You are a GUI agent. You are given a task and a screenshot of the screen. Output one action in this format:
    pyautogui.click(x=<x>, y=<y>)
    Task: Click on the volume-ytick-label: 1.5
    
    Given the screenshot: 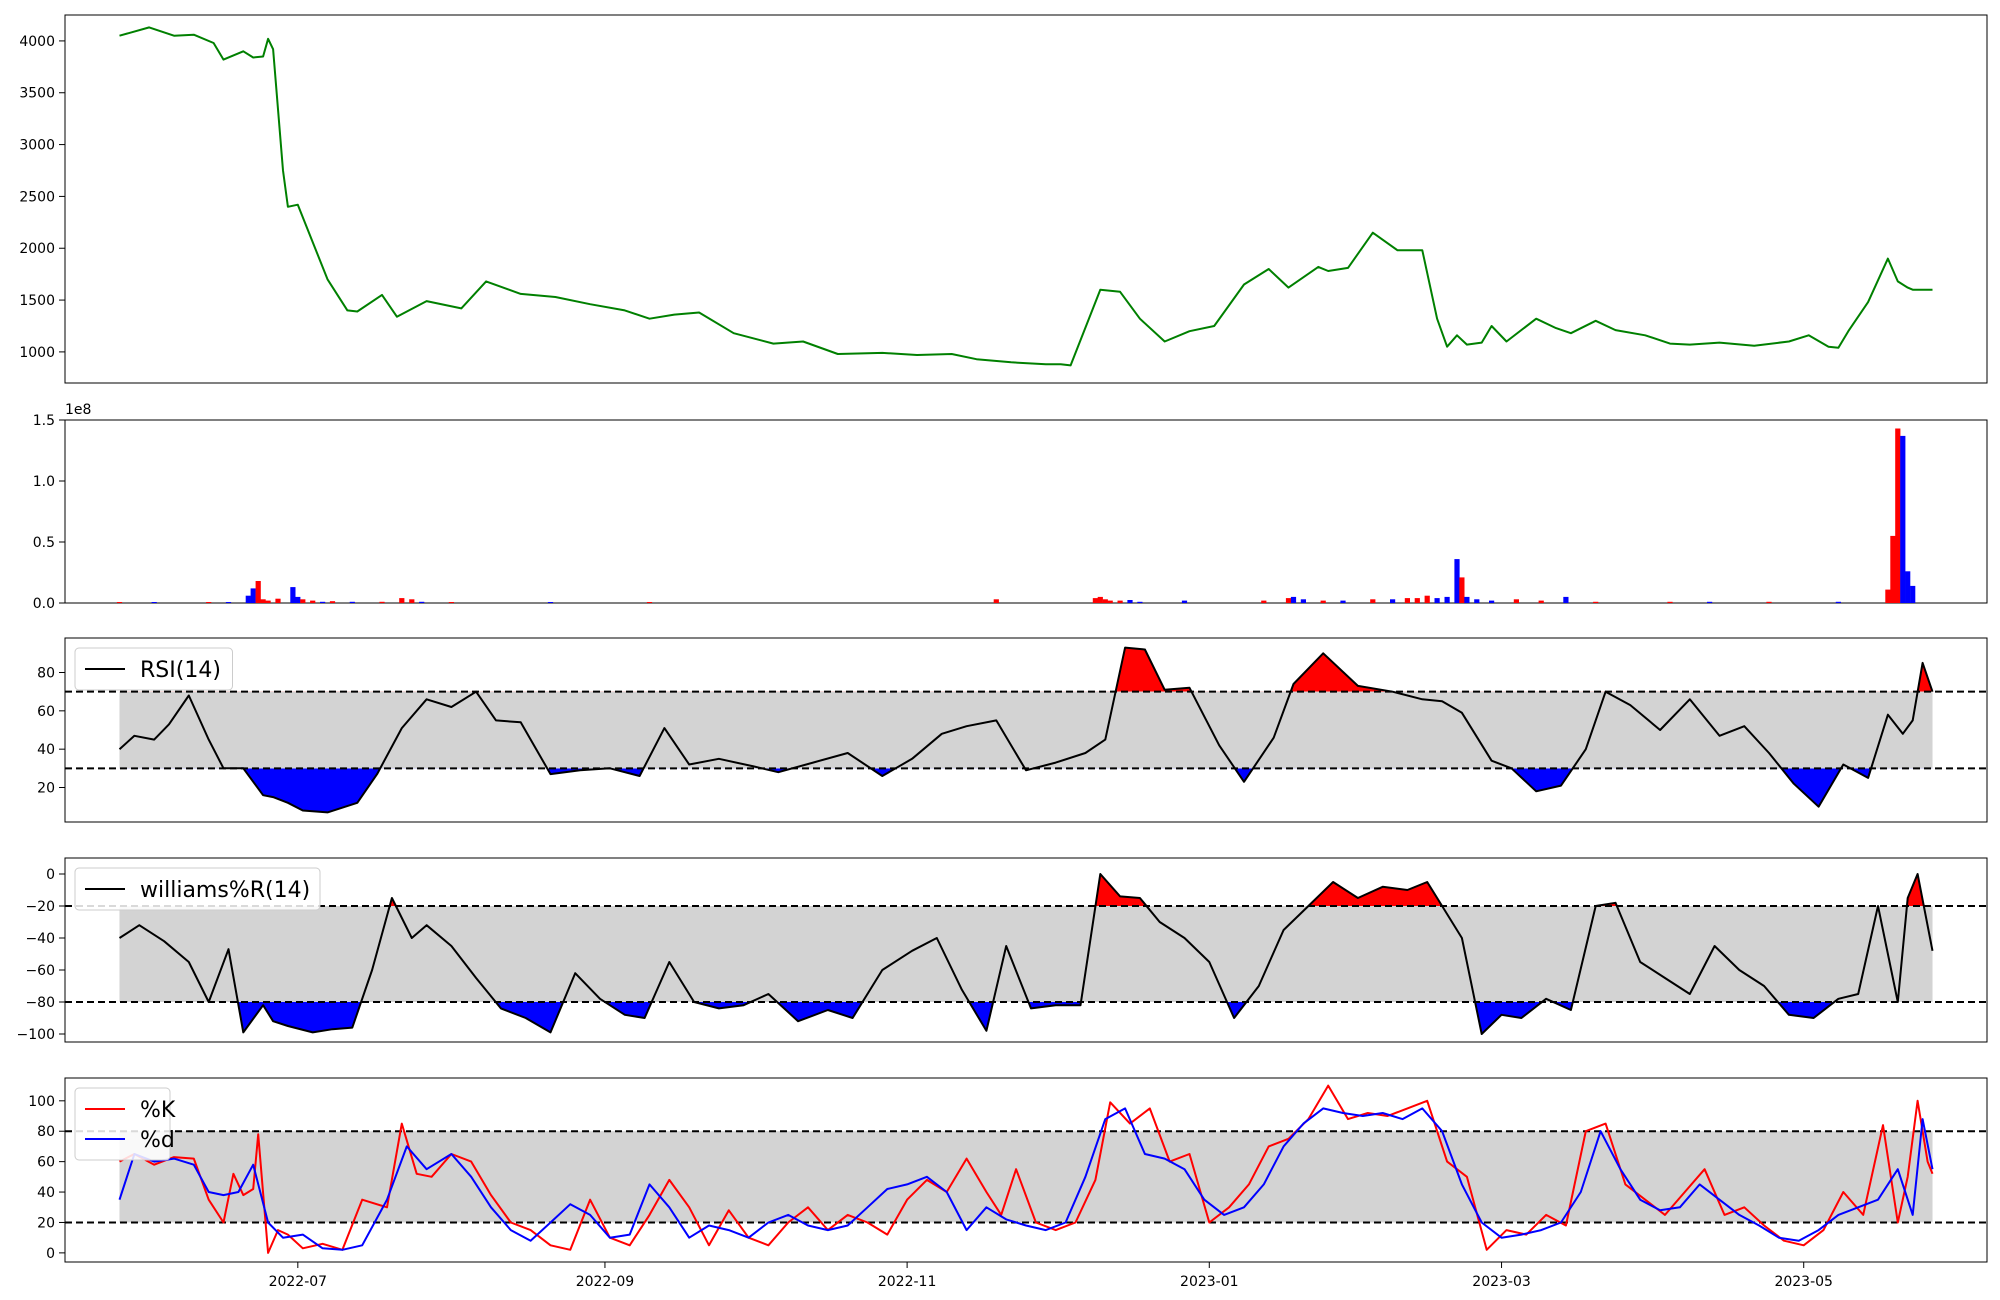 What is the action you would take?
    pyautogui.click(x=44, y=421)
    